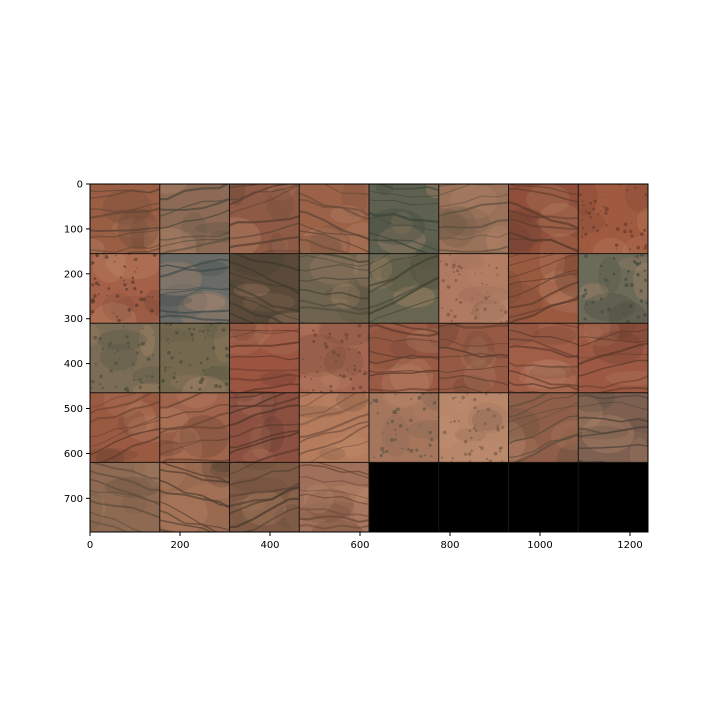 The height and width of the screenshot is (720, 720). I want to click on y-tick-label: 200, so click(73, 274).